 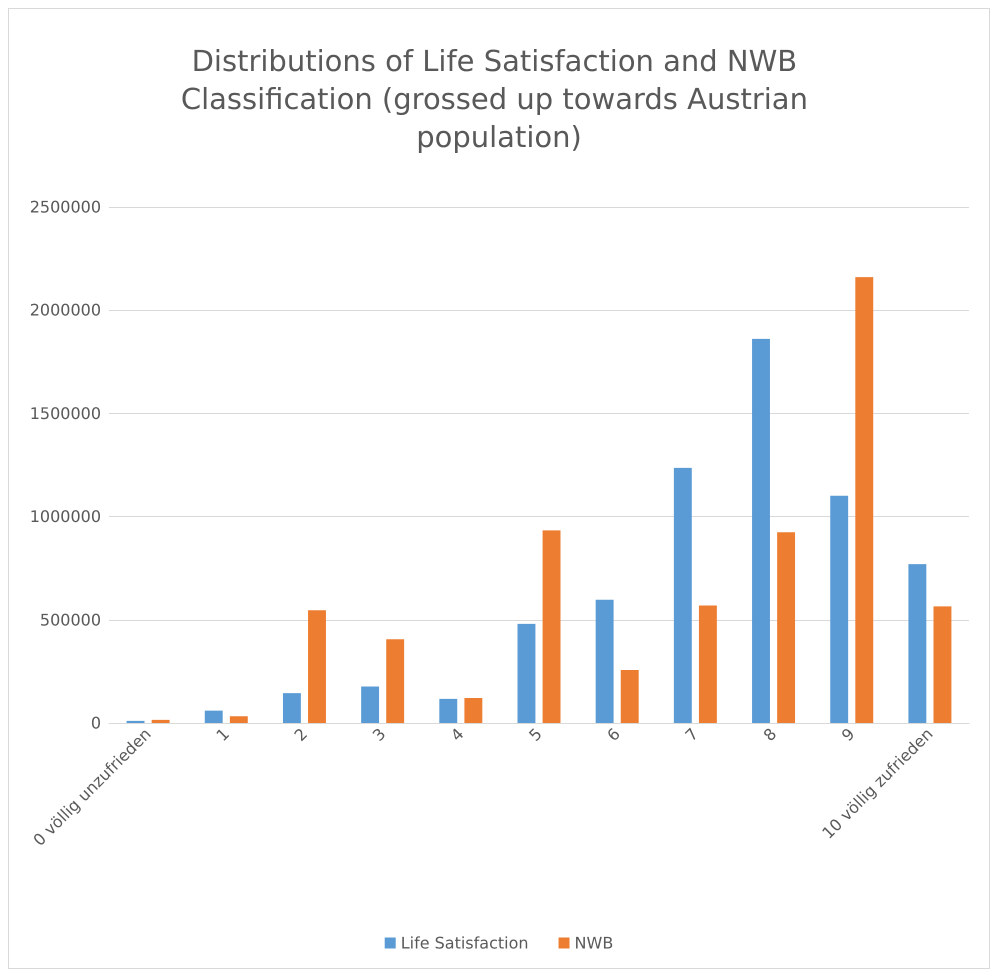 What do you see at coordinates (379, 734) in the screenshot?
I see `x-tick-label: 3` at bounding box center [379, 734].